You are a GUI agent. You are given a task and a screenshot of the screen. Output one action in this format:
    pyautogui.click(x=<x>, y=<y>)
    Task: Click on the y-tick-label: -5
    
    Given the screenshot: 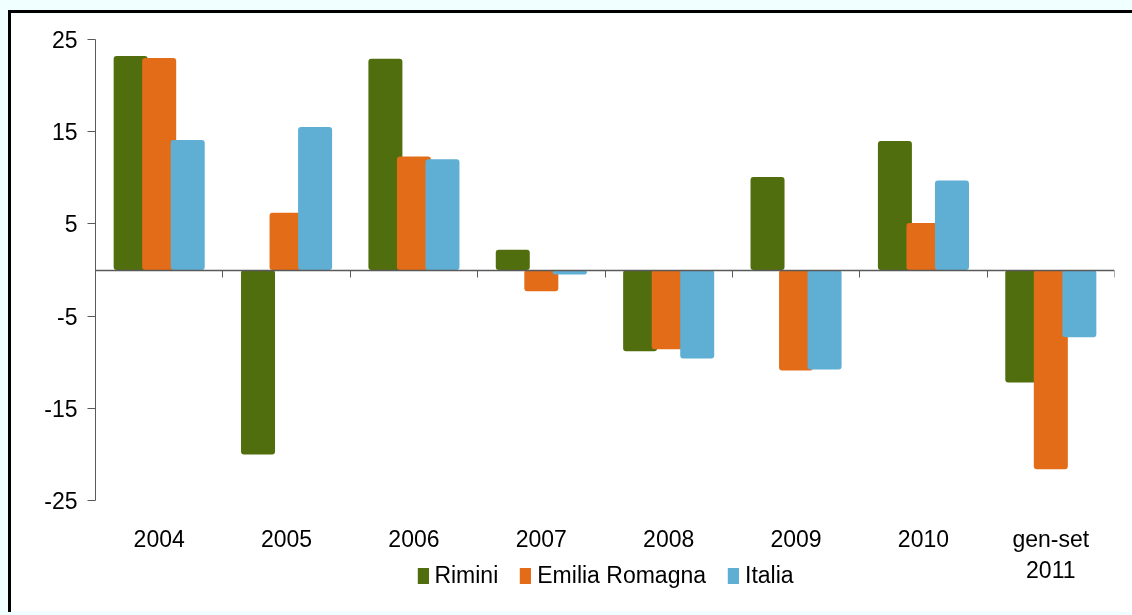 What is the action you would take?
    pyautogui.click(x=67, y=316)
    